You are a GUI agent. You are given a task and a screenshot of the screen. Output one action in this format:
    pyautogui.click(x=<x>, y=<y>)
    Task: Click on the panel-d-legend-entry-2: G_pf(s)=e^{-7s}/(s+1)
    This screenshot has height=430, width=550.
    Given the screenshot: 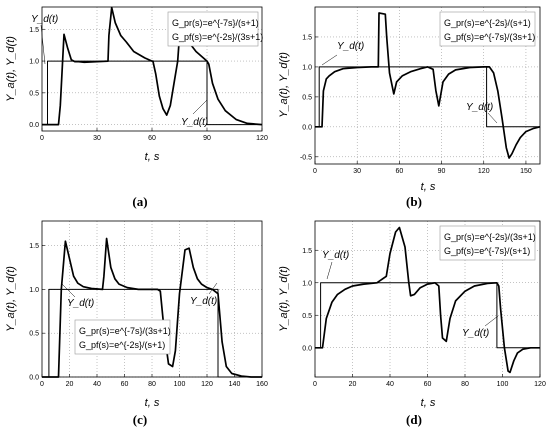 What is the action you would take?
    pyautogui.click(x=487, y=251)
    